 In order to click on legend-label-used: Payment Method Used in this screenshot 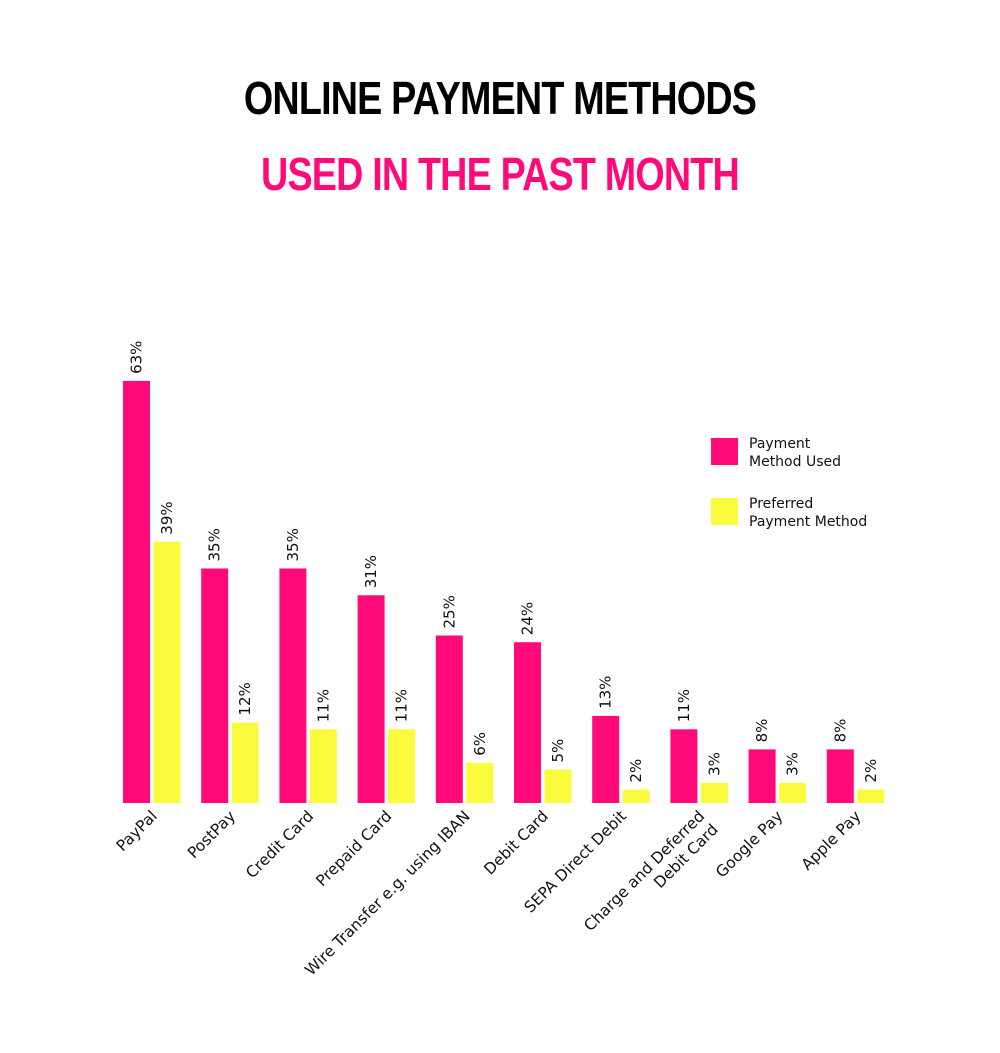, I will do `click(795, 453)`.